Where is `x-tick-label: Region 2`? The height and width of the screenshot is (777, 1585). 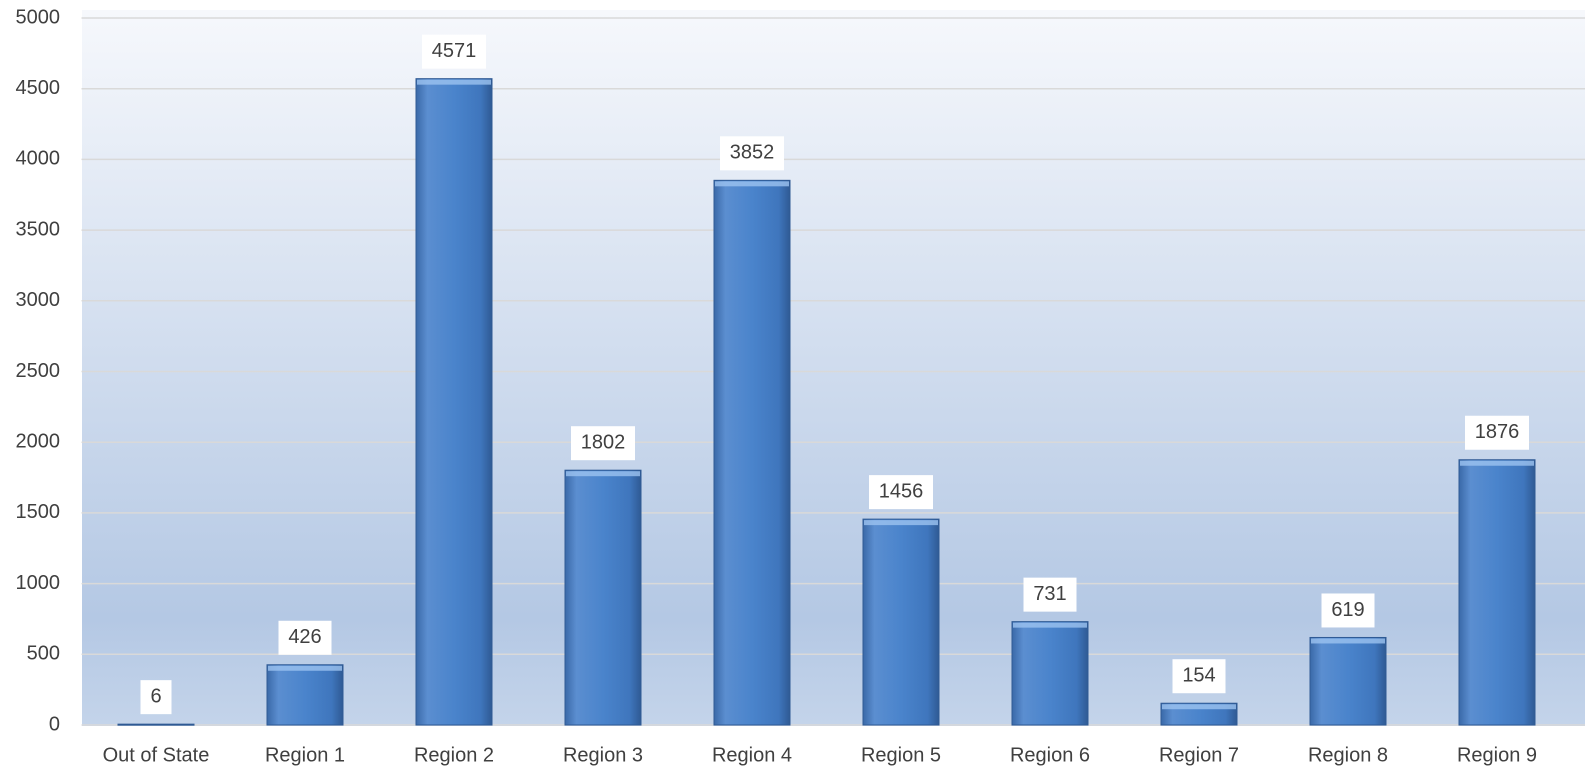
x-tick-label: Region 2 is located at coordinates (454, 755).